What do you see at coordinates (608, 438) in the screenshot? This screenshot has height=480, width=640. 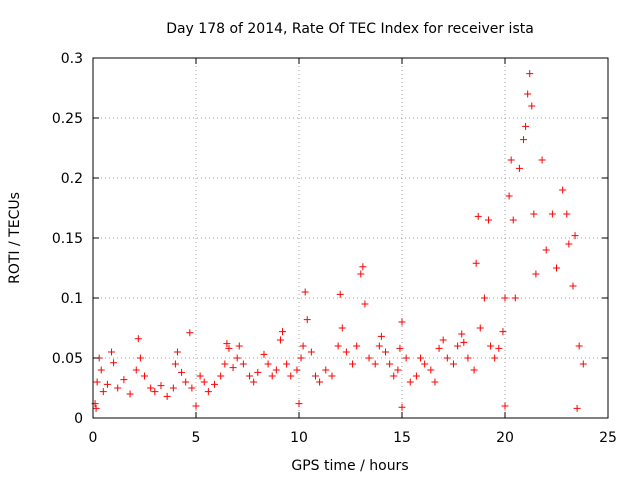 I see `x-tick-label: 25` at bounding box center [608, 438].